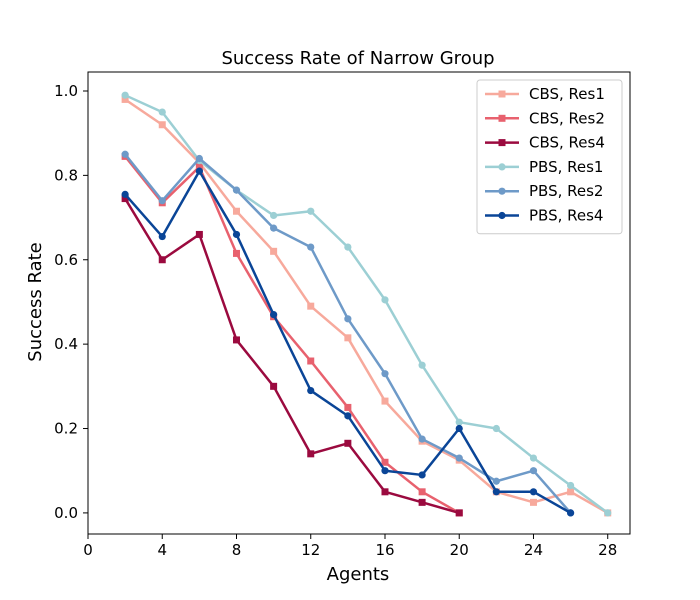  What do you see at coordinates (66, 175) in the screenshot?
I see `y-tick-label: 0.8` at bounding box center [66, 175].